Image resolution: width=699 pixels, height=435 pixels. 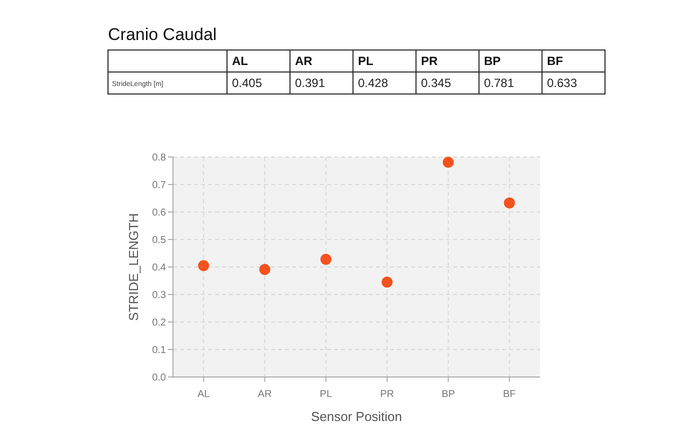 What do you see at coordinates (203, 394) in the screenshot?
I see `x-tick-label: AL` at bounding box center [203, 394].